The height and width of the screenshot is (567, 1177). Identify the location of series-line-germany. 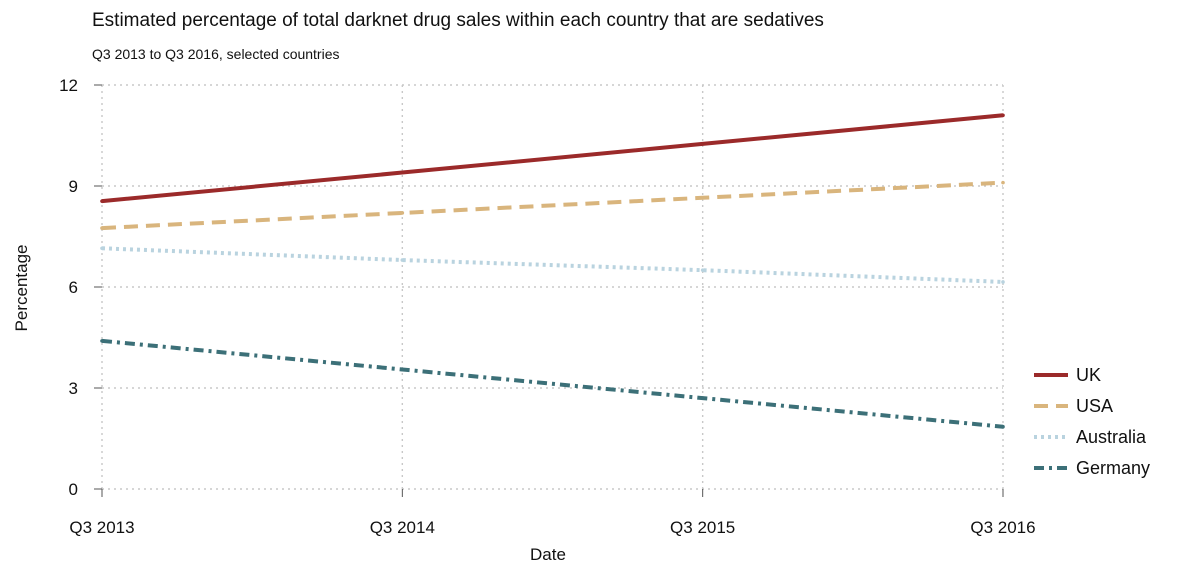
(552, 383).